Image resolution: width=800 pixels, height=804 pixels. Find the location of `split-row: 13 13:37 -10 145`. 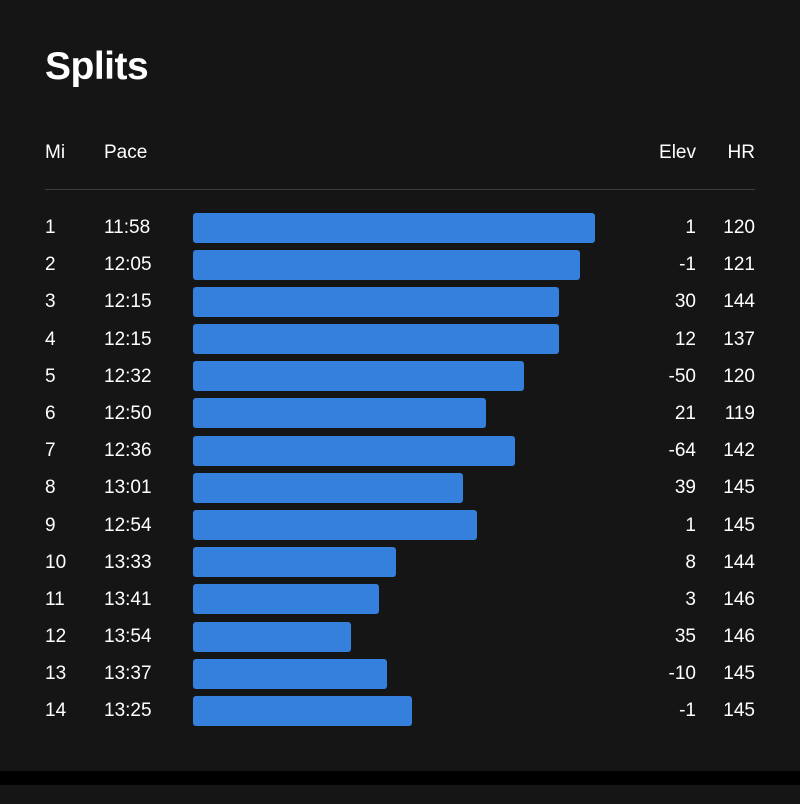

split-row: 13 13:37 -10 145 is located at coordinates (400, 673).